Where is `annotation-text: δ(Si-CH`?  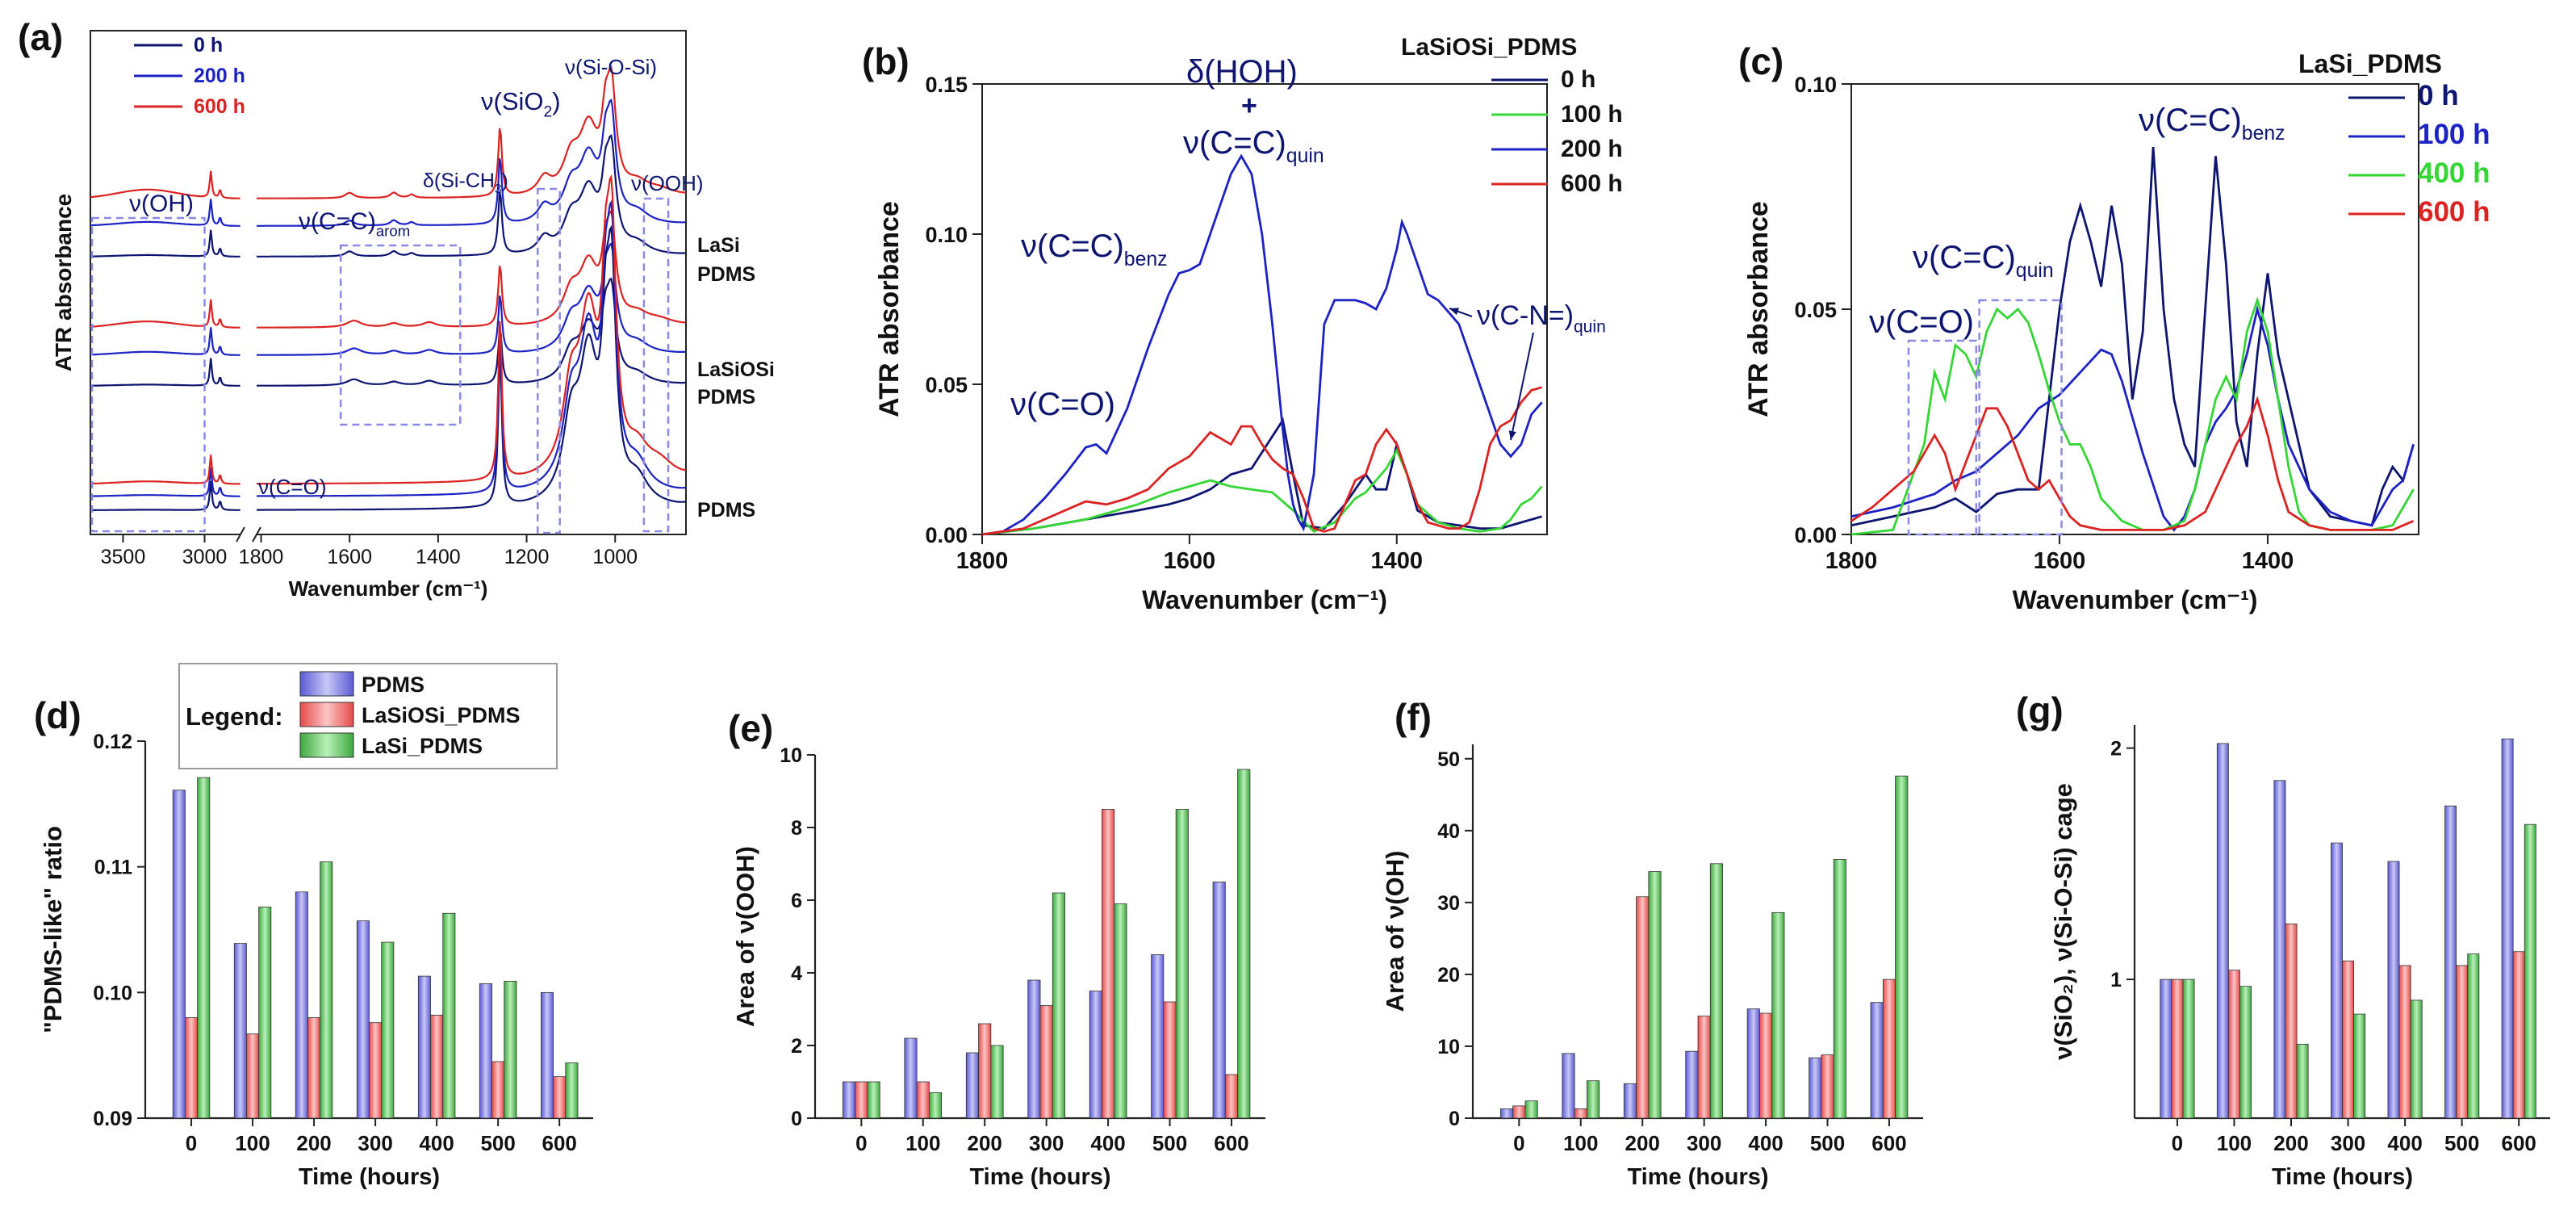
annotation-text: δ(Si-CH is located at coordinates (459, 181).